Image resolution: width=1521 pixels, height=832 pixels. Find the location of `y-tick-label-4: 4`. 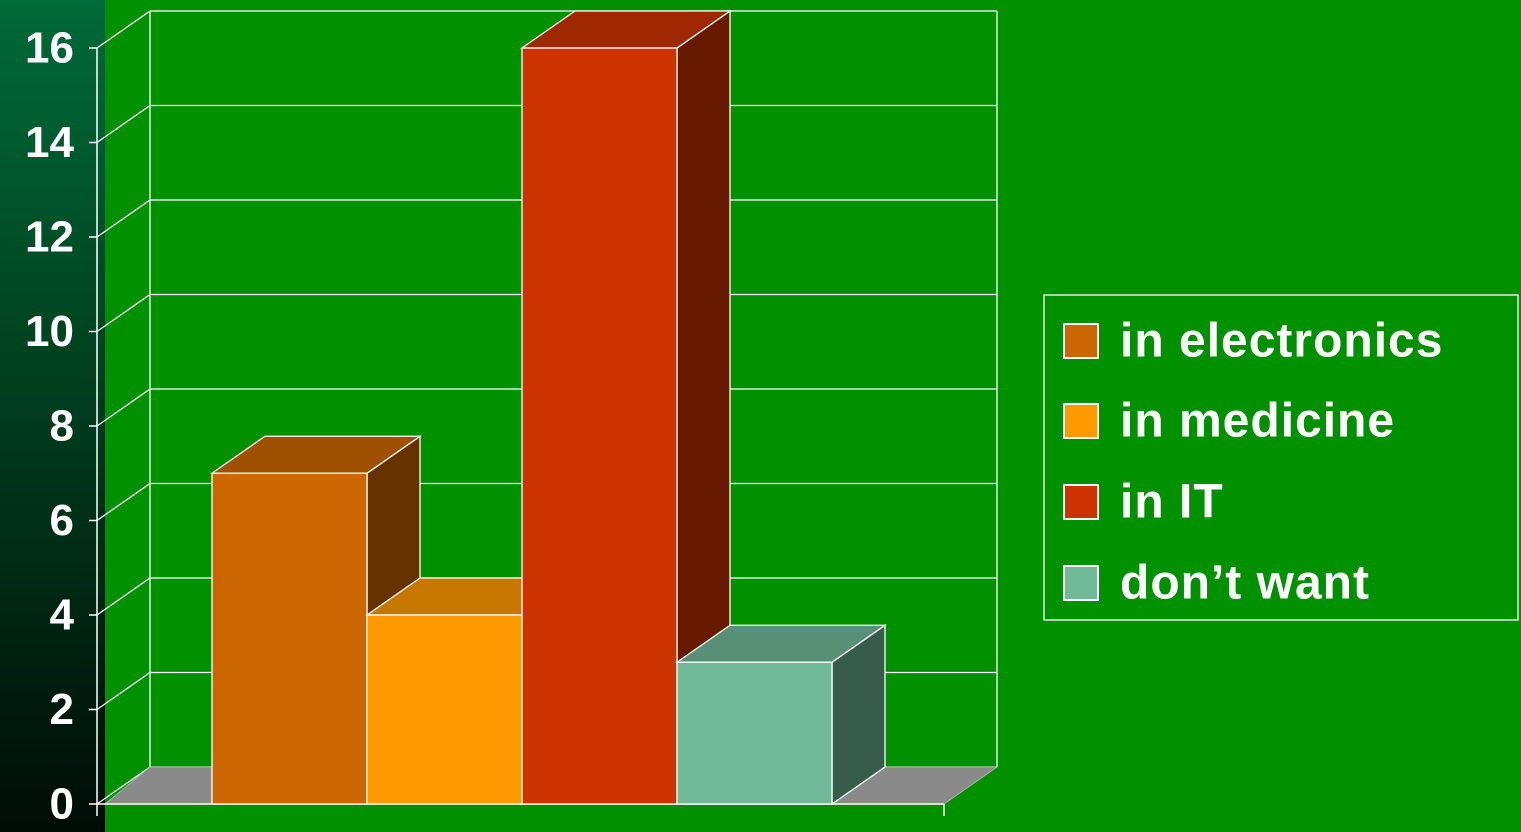

y-tick-label-4: 4 is located at coordinates (62, 615).